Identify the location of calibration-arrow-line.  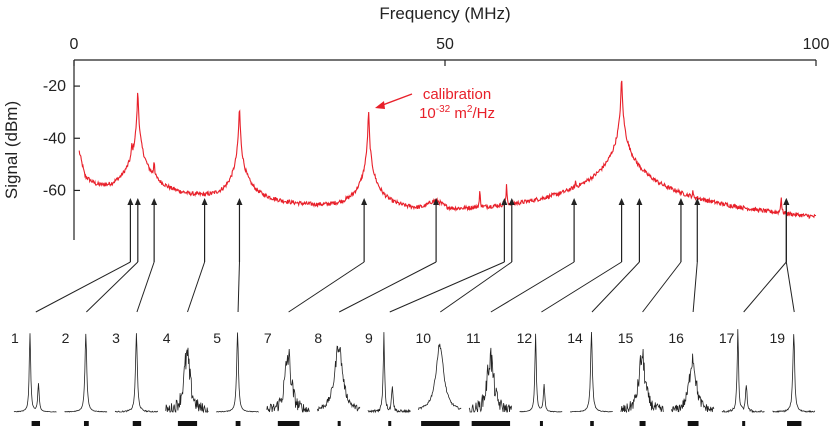
(396, 100).